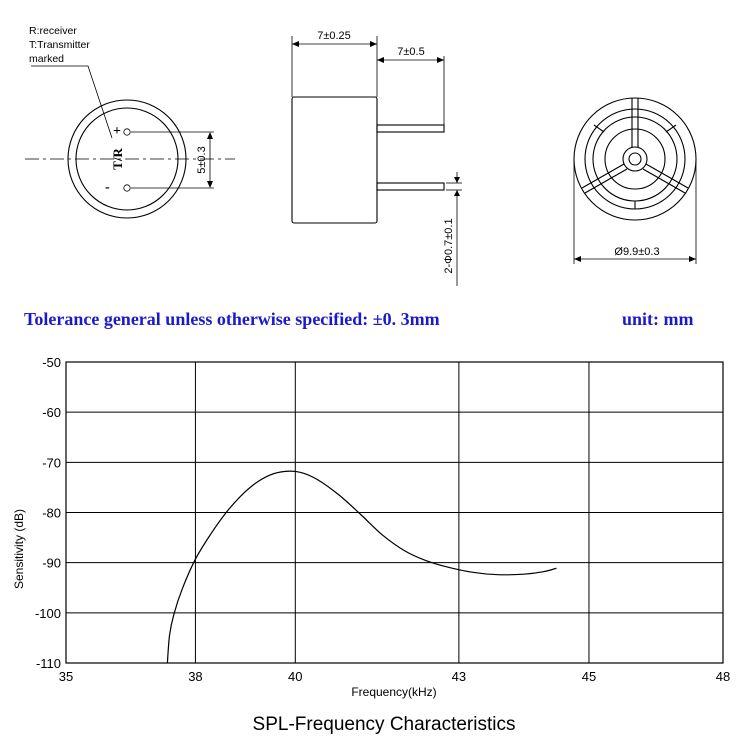 The image size is (750, 746). What do you see at coordinates (658, 319) in the screenshot?
I see `unit-note: unit: mm` at bounding box center [658, 319].